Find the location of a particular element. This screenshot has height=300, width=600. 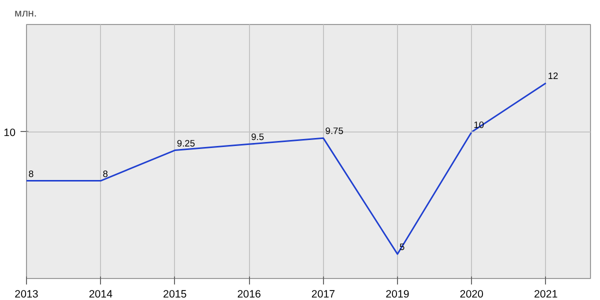

x-tick-label: 2019 is located at coordinates (398, 294).